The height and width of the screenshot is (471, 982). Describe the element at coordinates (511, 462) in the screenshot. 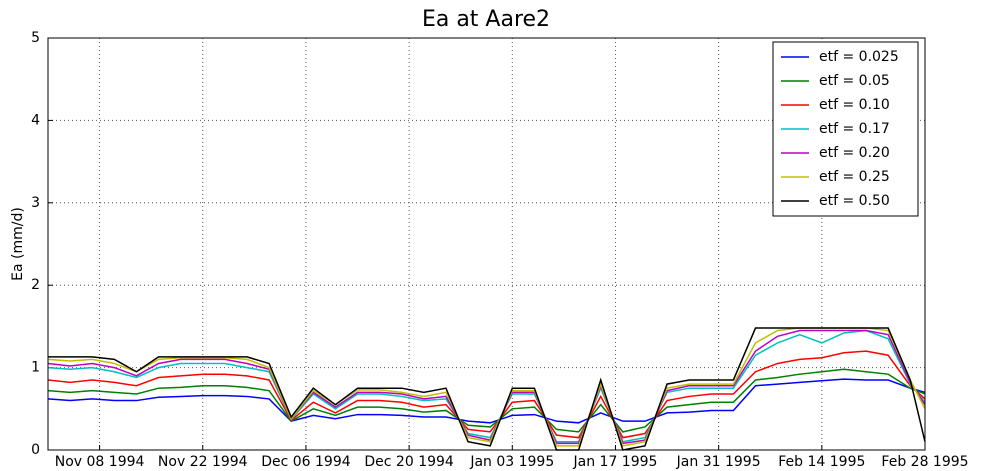

I see `x-tick-label: Jan 03 1995` at that location.